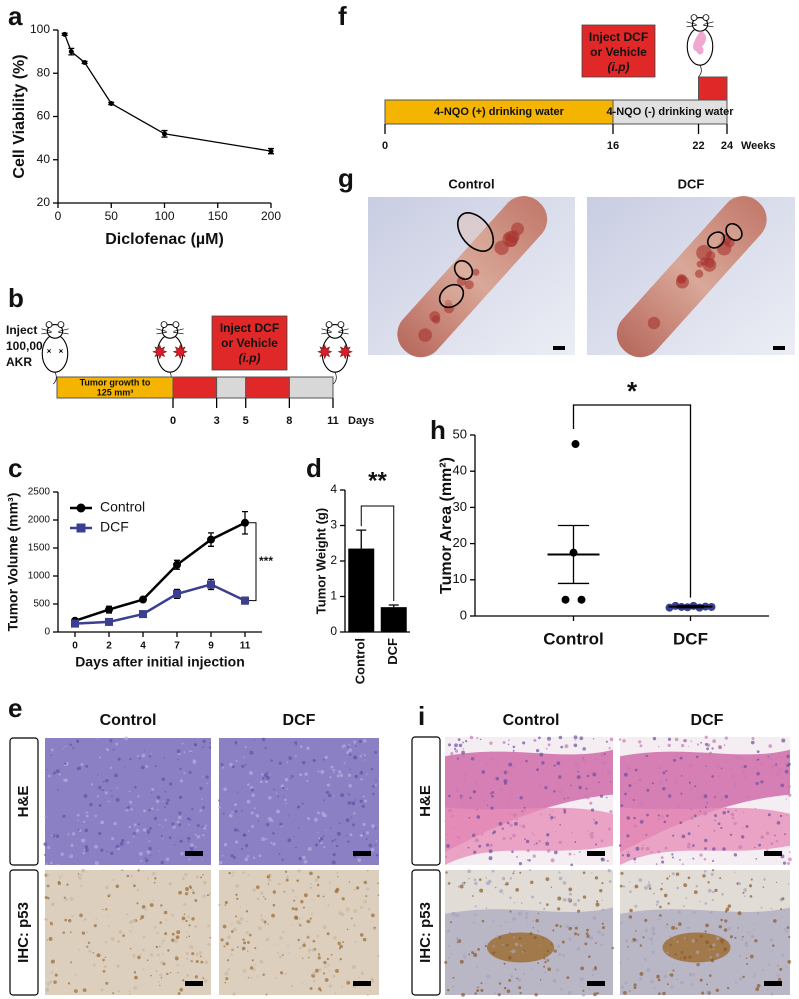  Describe the element at coordinates (320, 561) in the screenshot. I see `y-axis-label: Tumor Weight (g)` at that location.